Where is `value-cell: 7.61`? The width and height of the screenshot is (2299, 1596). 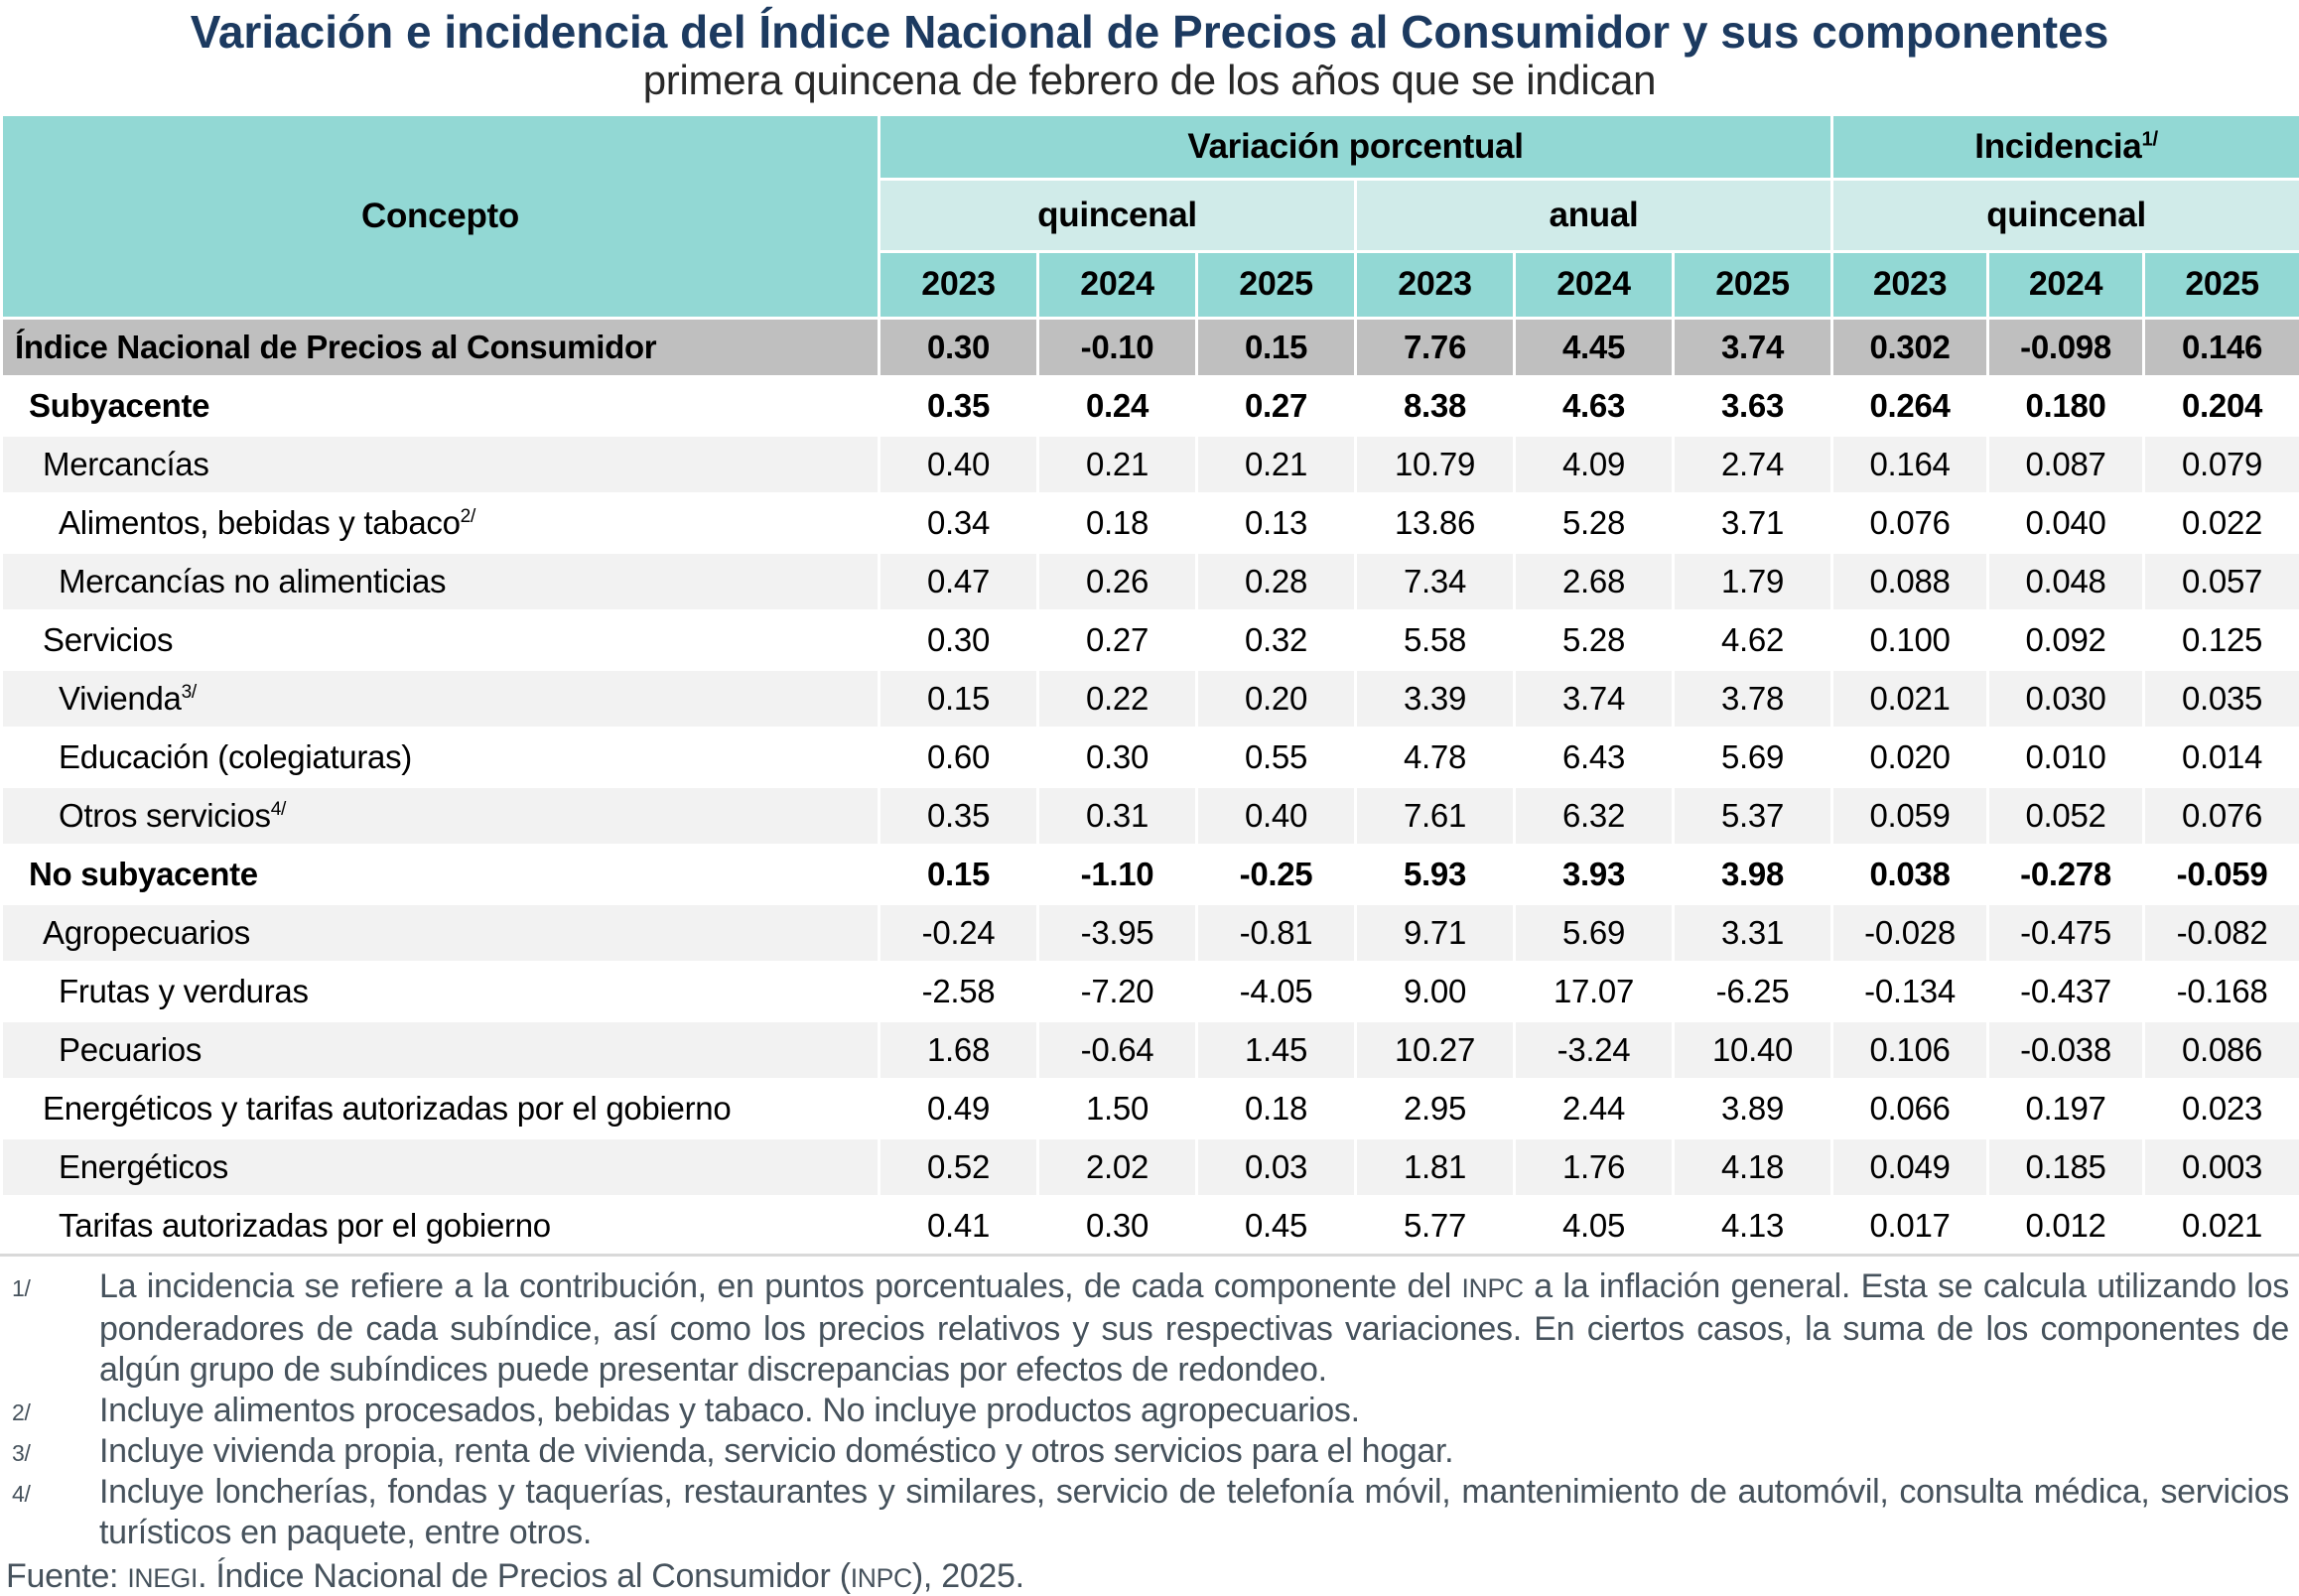 value-cell: 7.61 is located at coordinates (1435, 815).